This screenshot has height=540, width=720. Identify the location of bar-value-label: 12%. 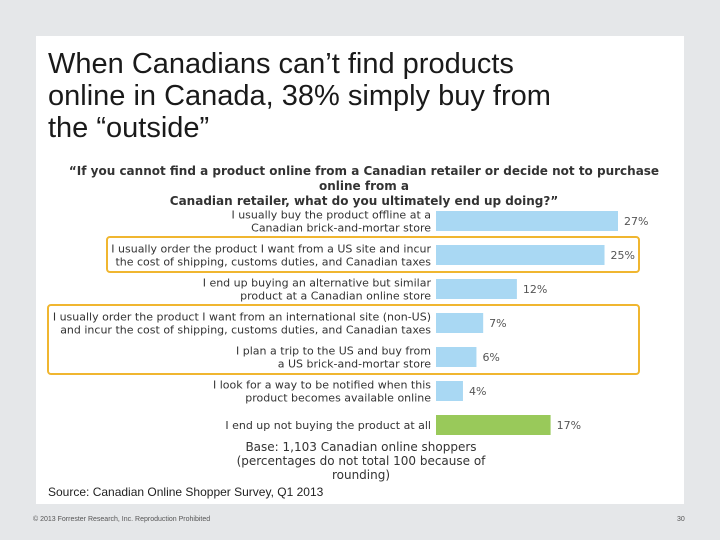
(535, 289).